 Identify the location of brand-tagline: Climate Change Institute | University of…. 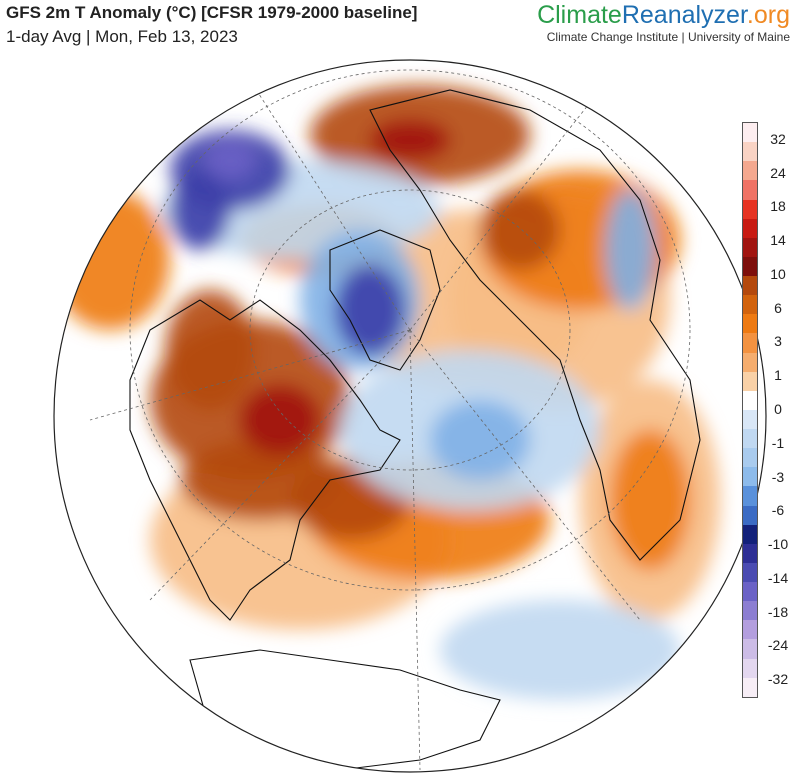
(668, 37).